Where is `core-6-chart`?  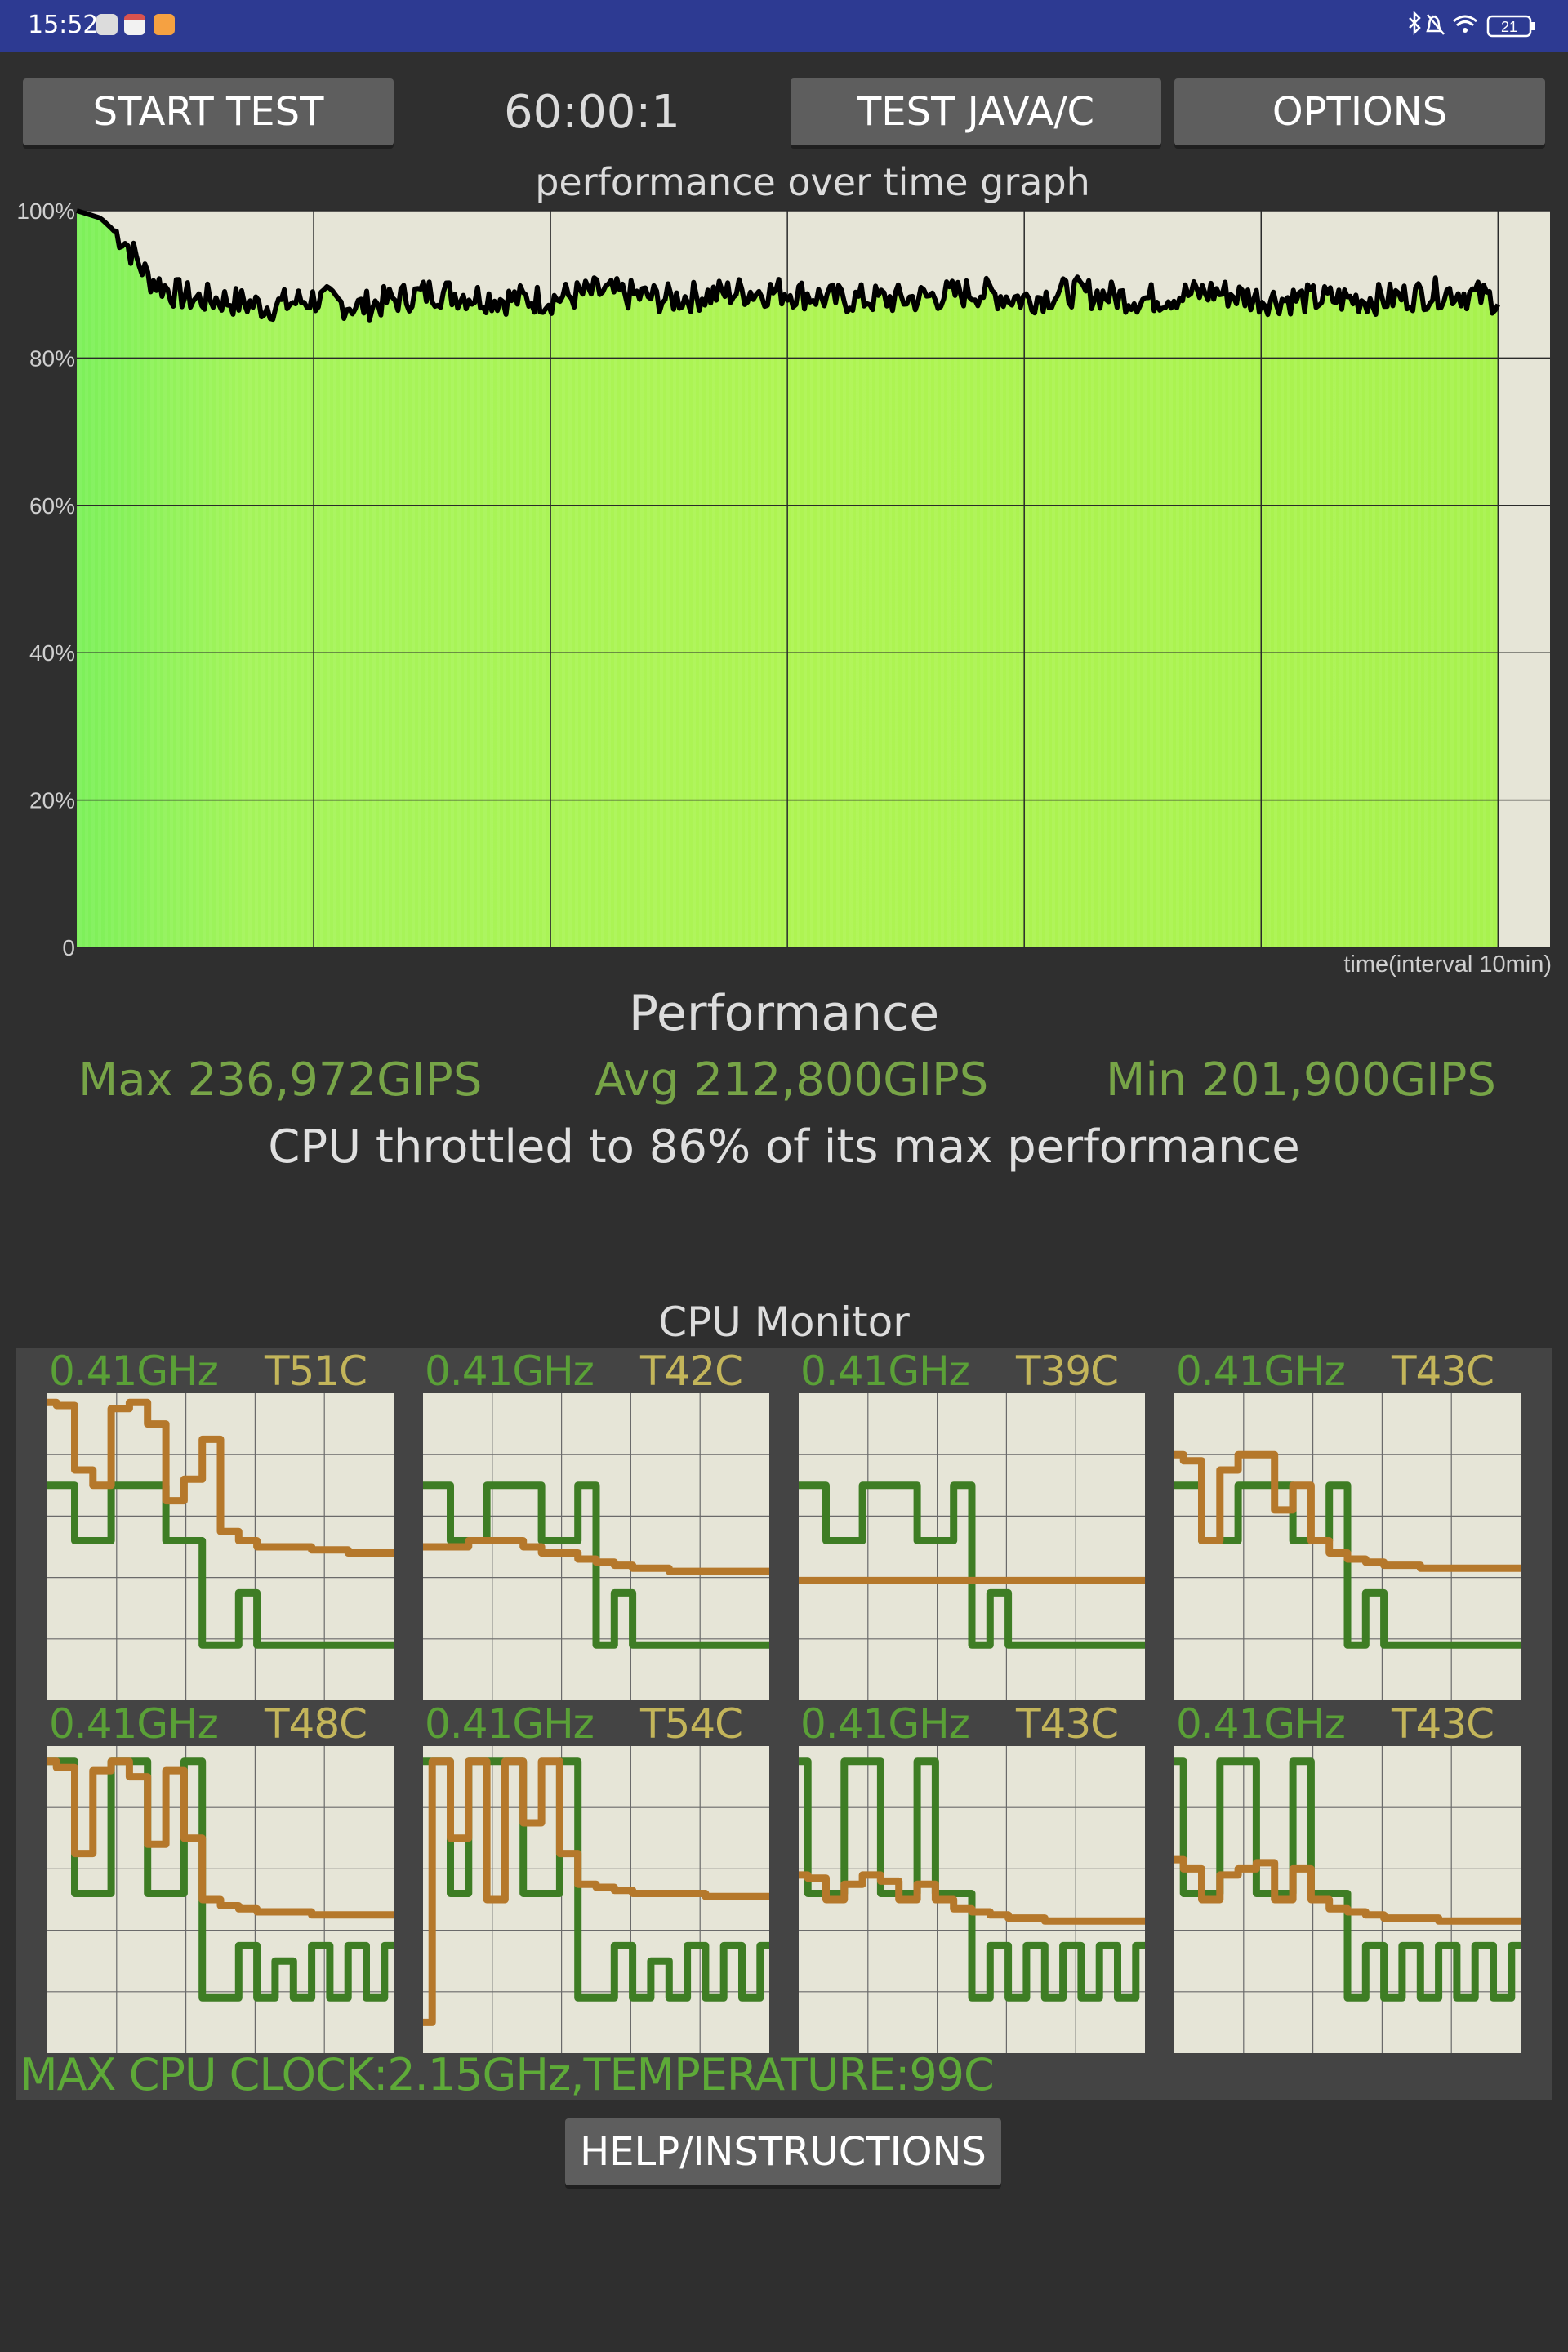
core-6-chart is located at coordinates (596, 1899).